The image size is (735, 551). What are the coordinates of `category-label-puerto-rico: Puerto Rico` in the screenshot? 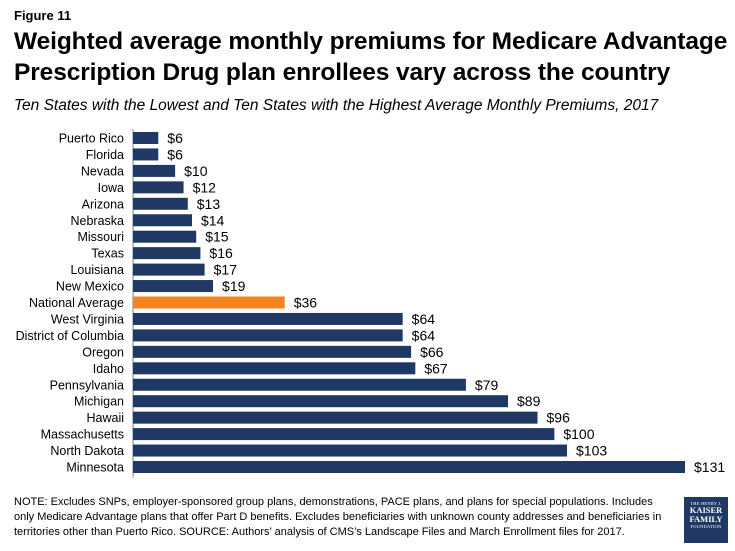 It's located at (91, 139).